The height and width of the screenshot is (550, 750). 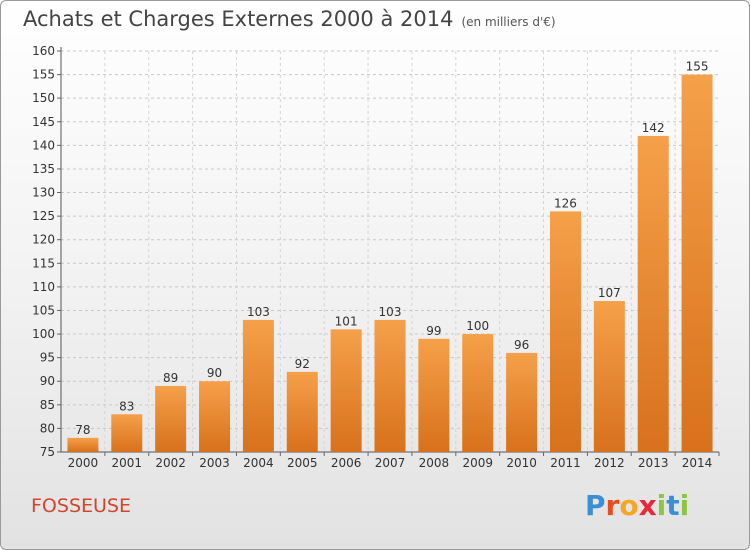 I want to click on data-label: 100, so click(x=477, y=326).